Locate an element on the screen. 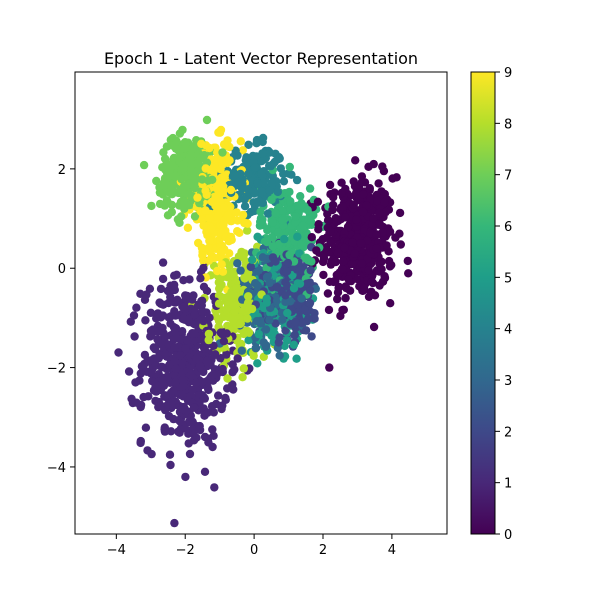 Image resolution: width=600 pixels, height=600 pixels. colorbar is located at coordinates (483, 303).